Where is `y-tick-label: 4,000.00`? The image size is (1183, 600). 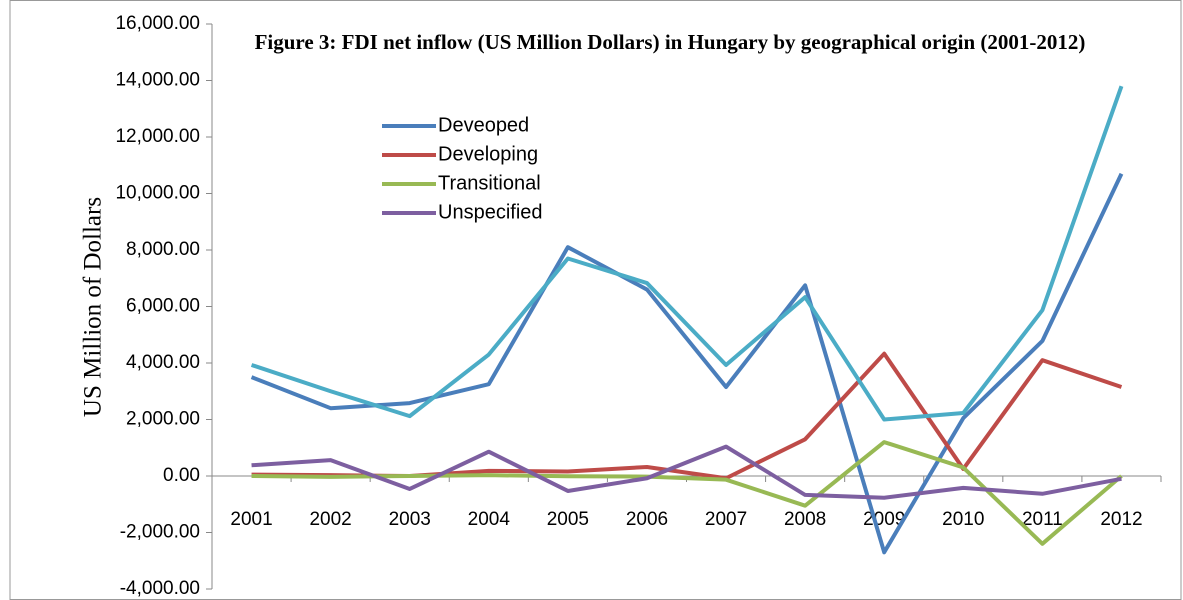
y-tick-label: 4,000.00 is located at coordinates (163, 362).